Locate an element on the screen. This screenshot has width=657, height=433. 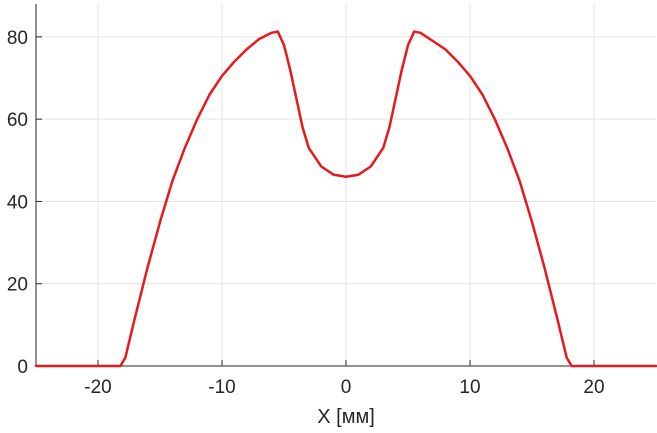
x-axis-title: X [мм] is located at coordinates (346, 417).